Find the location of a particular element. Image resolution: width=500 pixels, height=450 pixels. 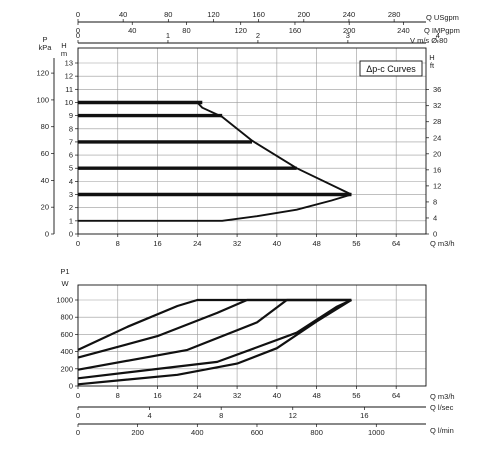

usgpm-tick-label: 280 is located at coordinates (394, 14).